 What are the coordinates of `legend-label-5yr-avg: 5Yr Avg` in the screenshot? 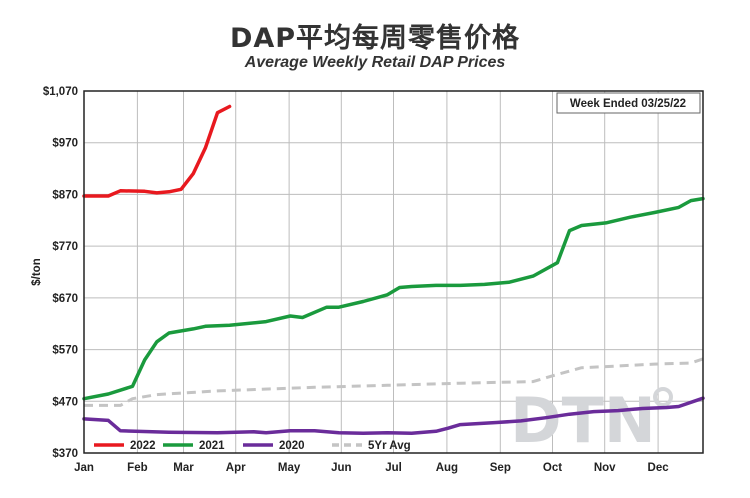 It's located at (389, 446).